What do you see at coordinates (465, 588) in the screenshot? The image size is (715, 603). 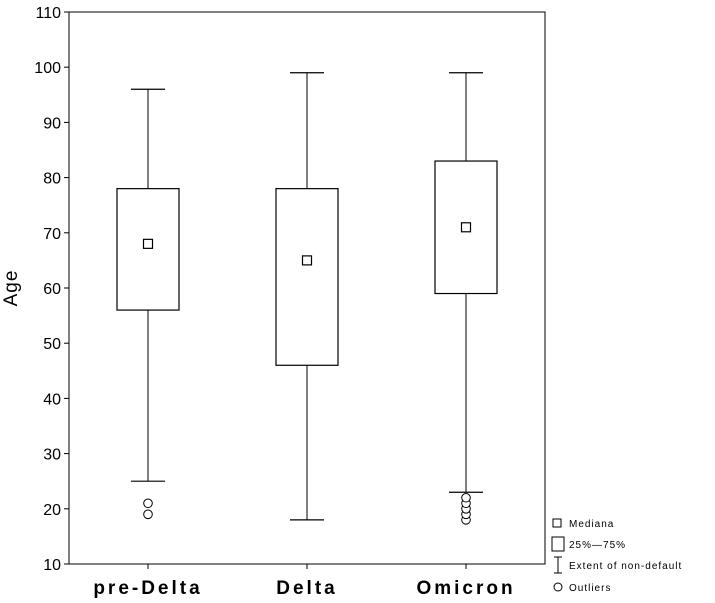 I see `x-category-label: Omicron` at bounding box center [465, 588].